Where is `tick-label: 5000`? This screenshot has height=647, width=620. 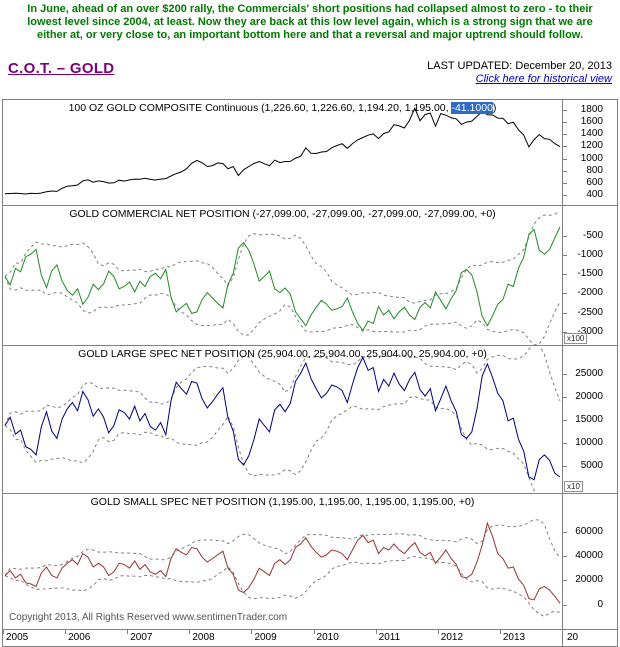 tick-label: 5000 is located at coordinates (591, 465).